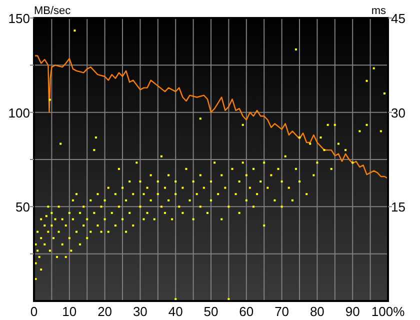  What do you see at coordinates (23, 207) in the screenshot?
I see `y-tick-label: 50` at bounding box center [23, 207].